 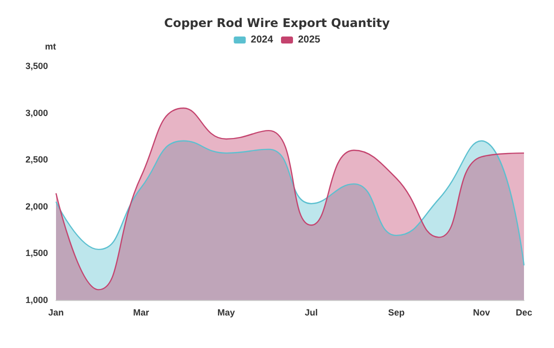 I want to click on y-axis-title: mt, so click(x=50, y=47).